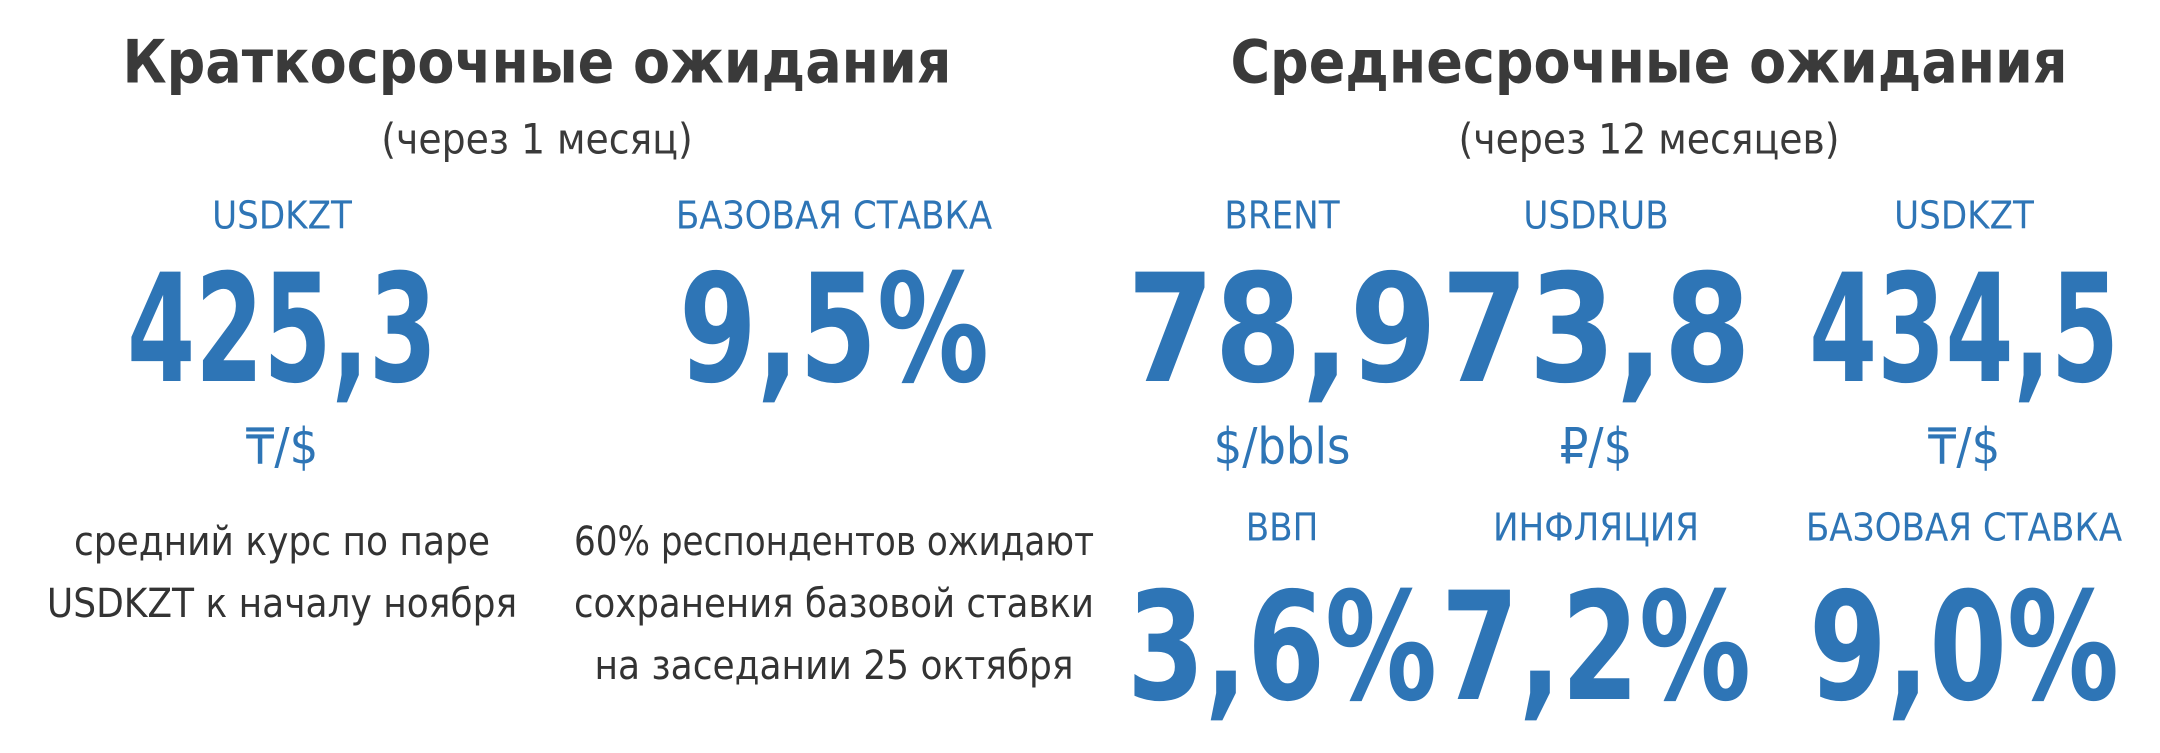 The height and width of the screenshot is (753, 2160). Describe the element at coordinates (282, 330) in the screenshot. I see `indicator-value: 425,3` at that location.